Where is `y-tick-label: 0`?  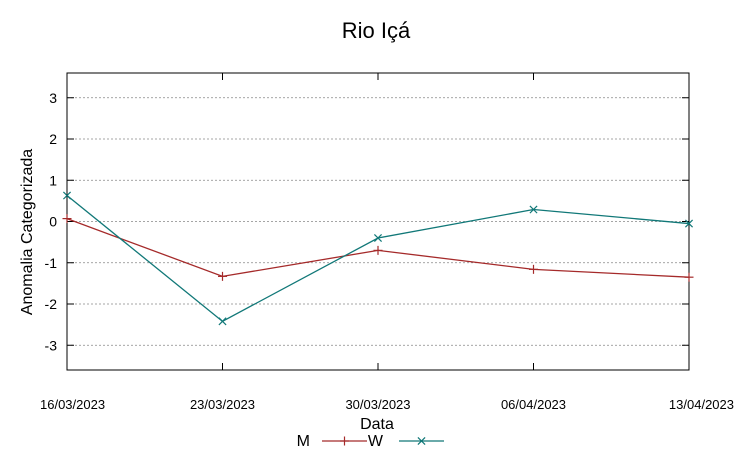 y-tick-label: 0 is located at coordinates (53, 222).